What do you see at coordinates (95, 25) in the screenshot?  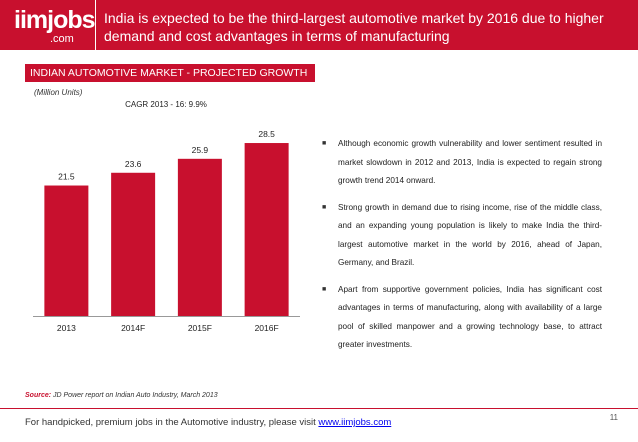 I see `header-divider` at bounding box center [95, 25].